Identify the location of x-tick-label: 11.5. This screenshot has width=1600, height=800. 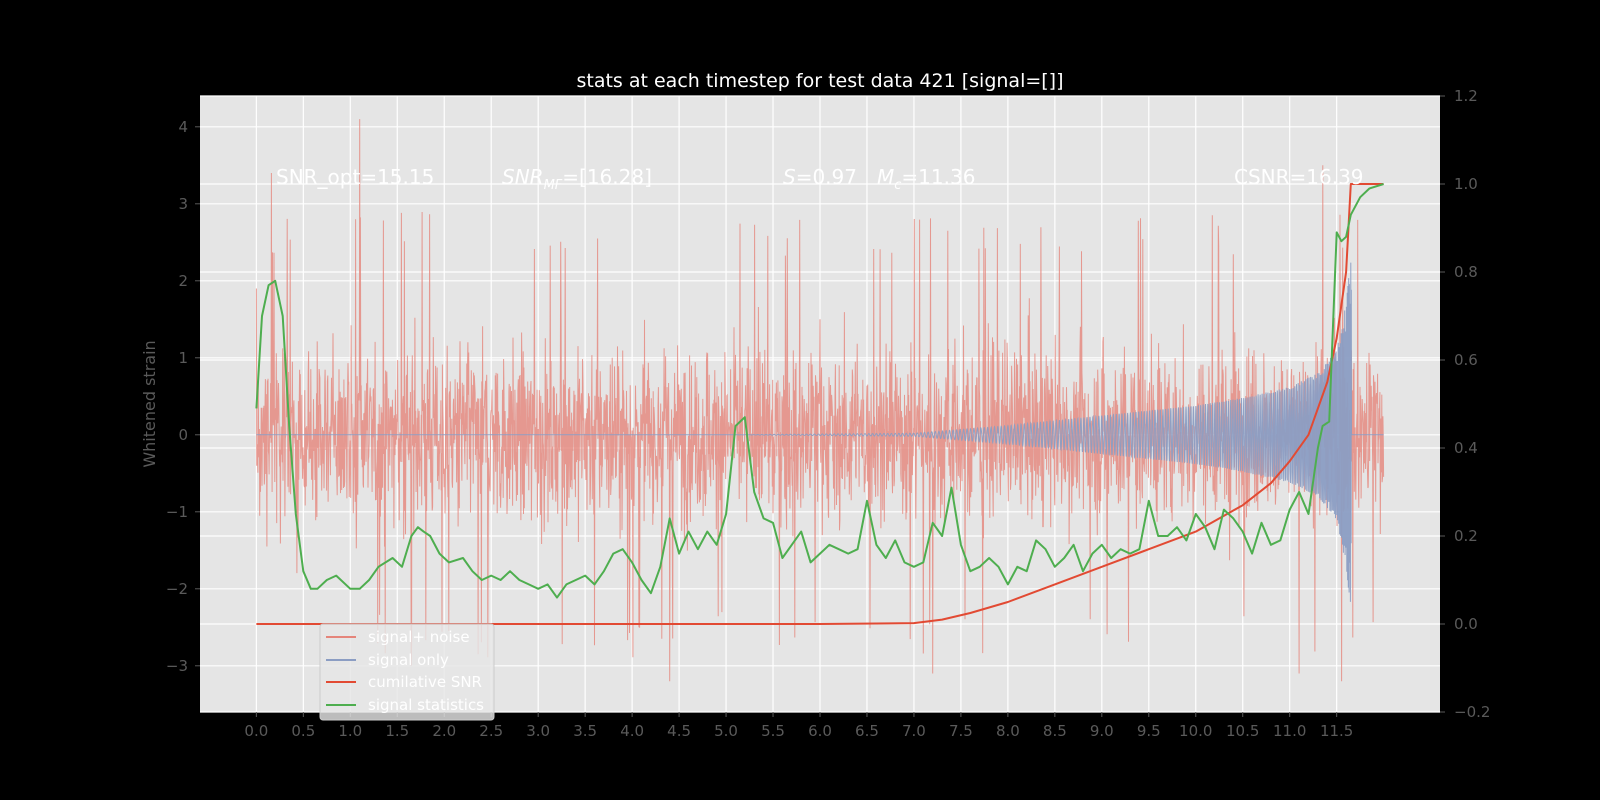
(1336, 731).